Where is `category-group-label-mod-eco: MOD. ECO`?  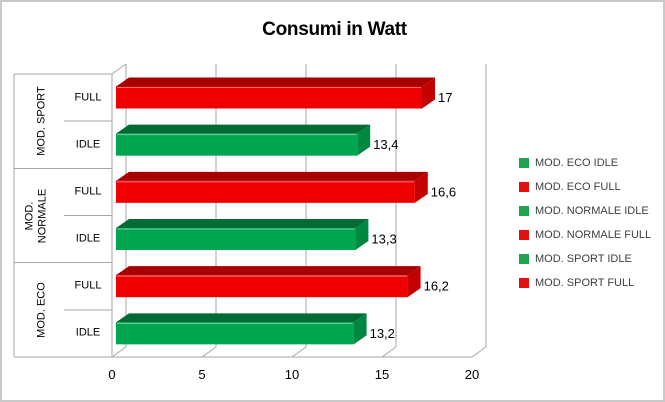 category-group-label-mod-eco: MOD. ECO is located at coordinates (41, 310).